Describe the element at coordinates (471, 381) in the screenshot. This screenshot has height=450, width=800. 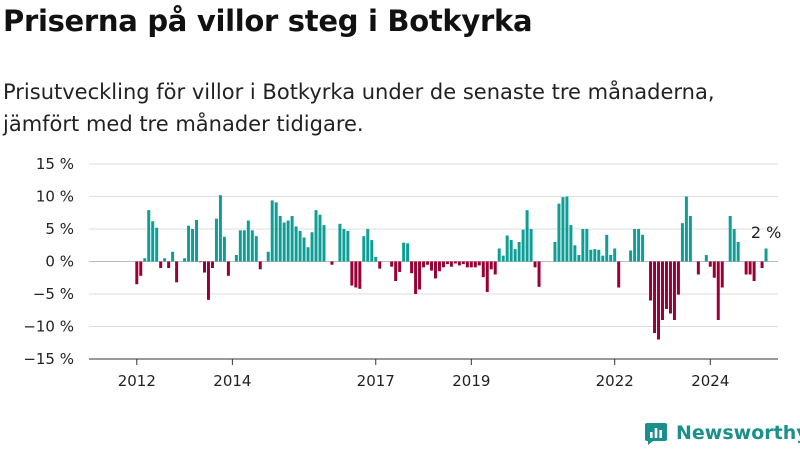
I see `x-tick-label: 2019` at that location.